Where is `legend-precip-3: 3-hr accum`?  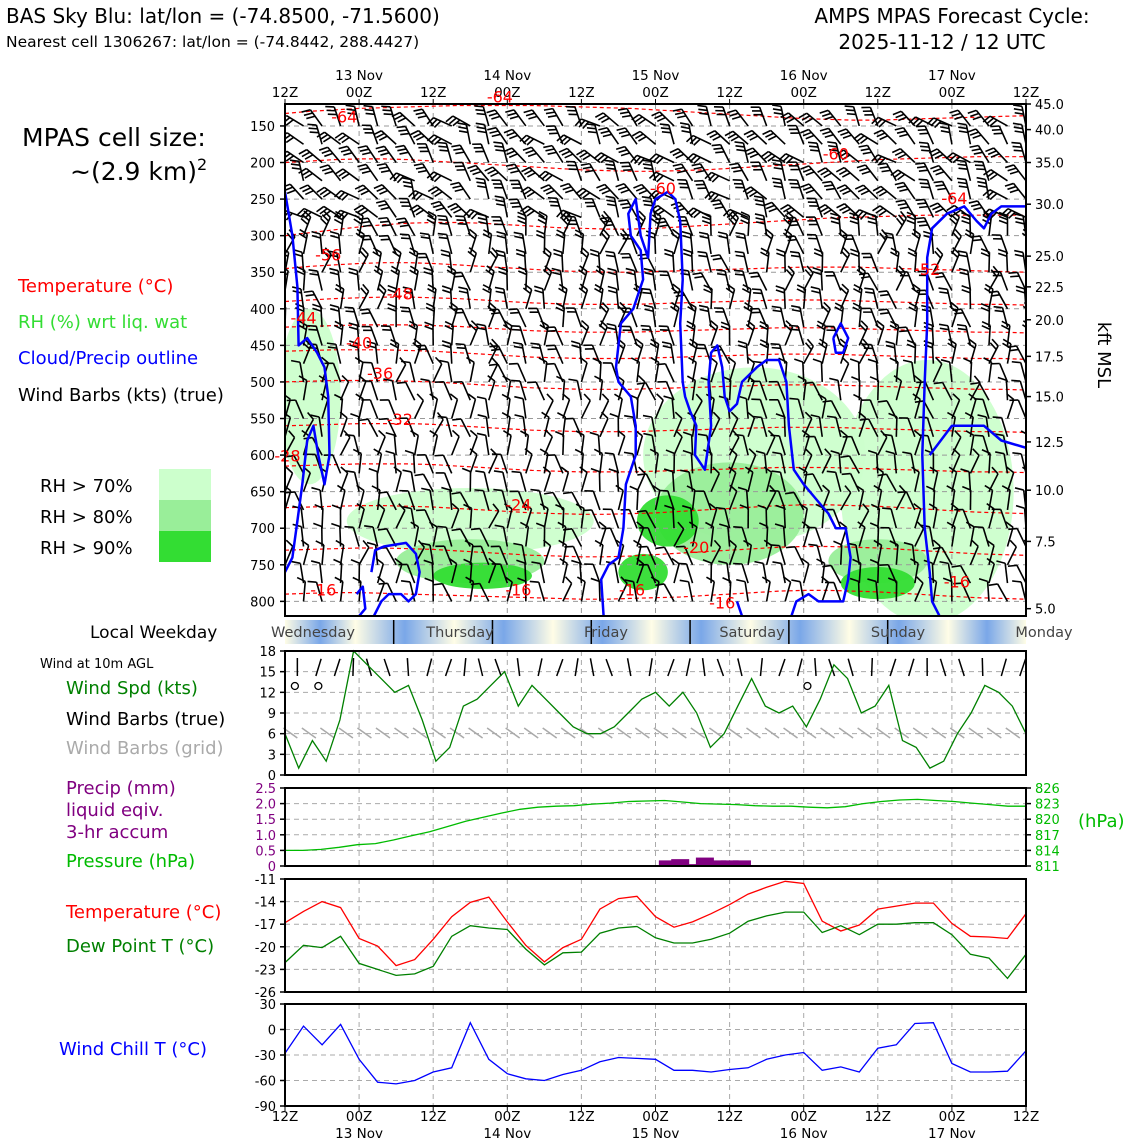 legend-precip-3: 3-hr accum is located at coordinates (117, 832).